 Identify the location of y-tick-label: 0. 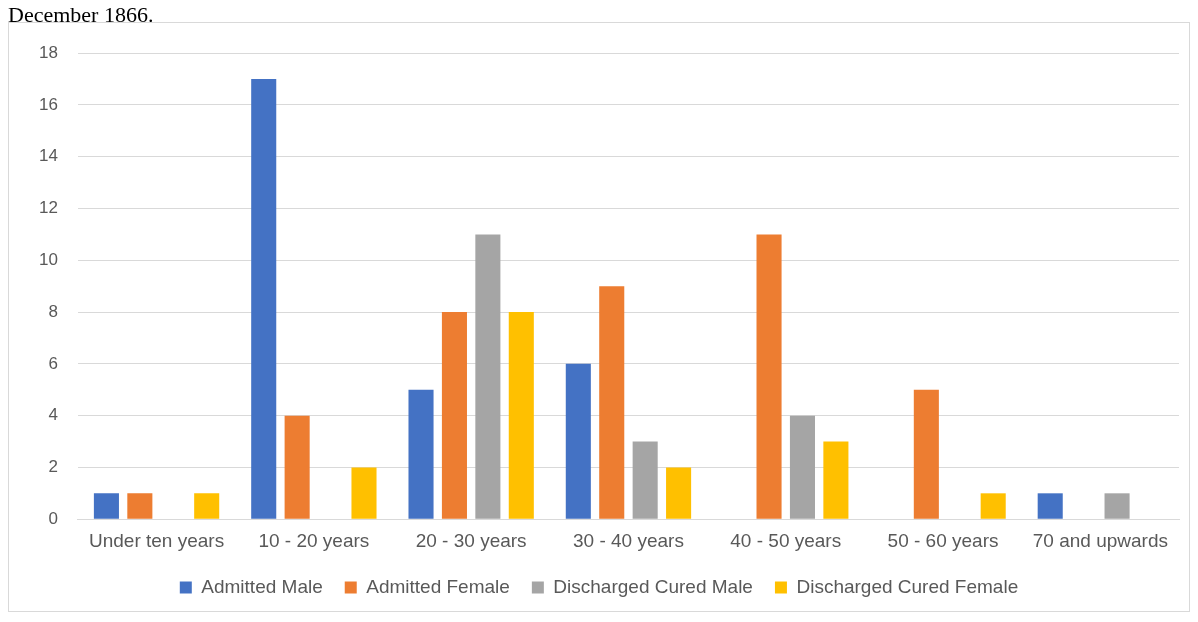
(53, 518).